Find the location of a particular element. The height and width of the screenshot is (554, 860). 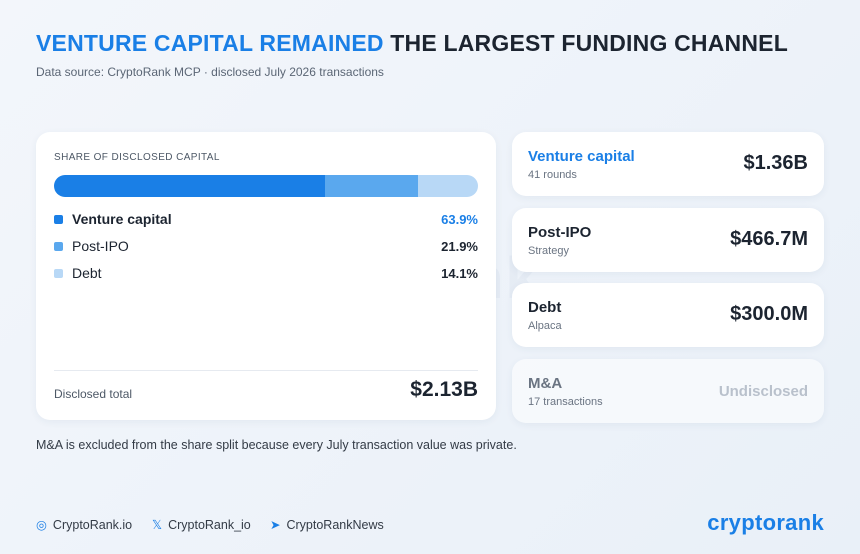

legend-label: Debt is located at coordinates (87, 273).